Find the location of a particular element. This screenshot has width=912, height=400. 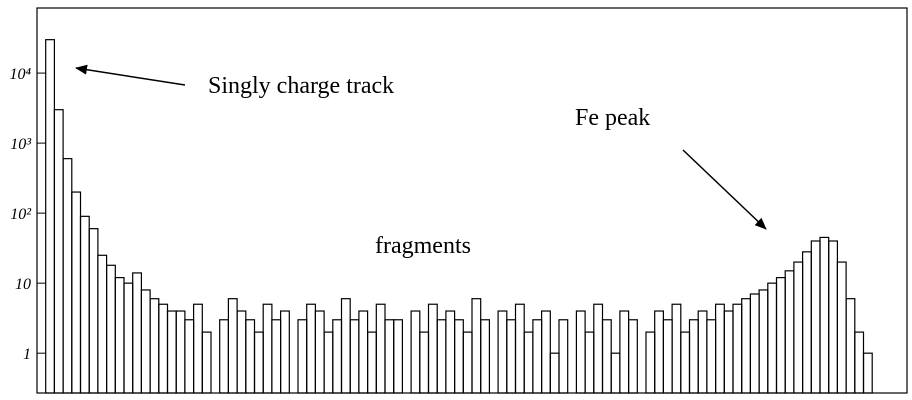

x-tick-label: 25000 is located at coordinates (899, 399).